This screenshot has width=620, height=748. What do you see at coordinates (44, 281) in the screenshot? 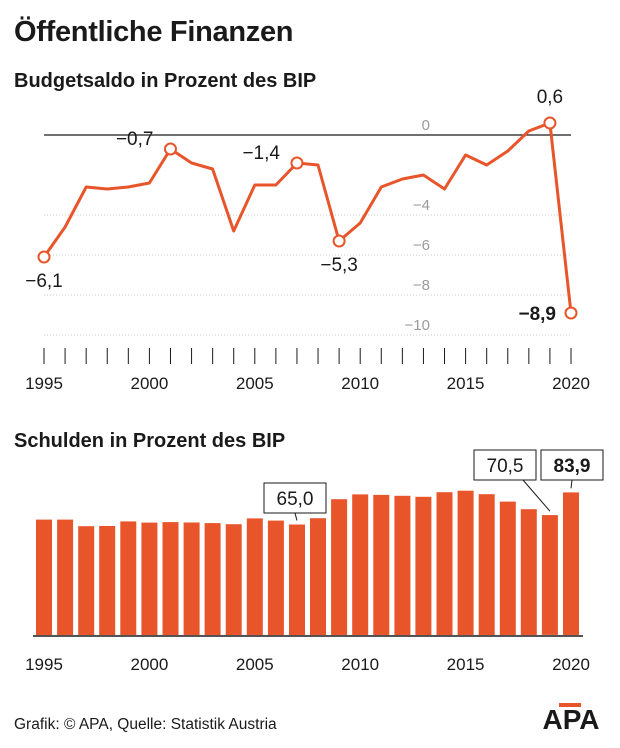
I see `data-label: −6,1` at bounding box center [44, 281].